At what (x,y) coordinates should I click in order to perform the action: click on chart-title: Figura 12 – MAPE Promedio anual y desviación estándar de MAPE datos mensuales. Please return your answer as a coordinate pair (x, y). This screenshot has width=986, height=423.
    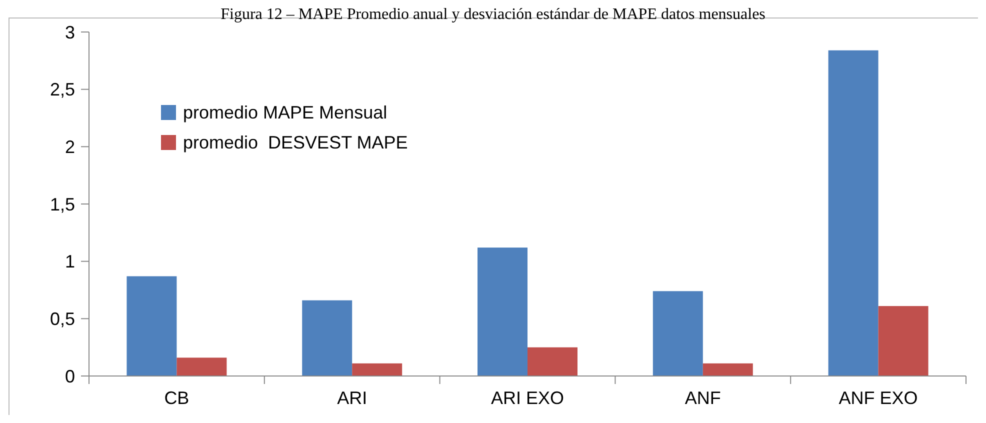
    Looking at the image, I should click on (493, 14).